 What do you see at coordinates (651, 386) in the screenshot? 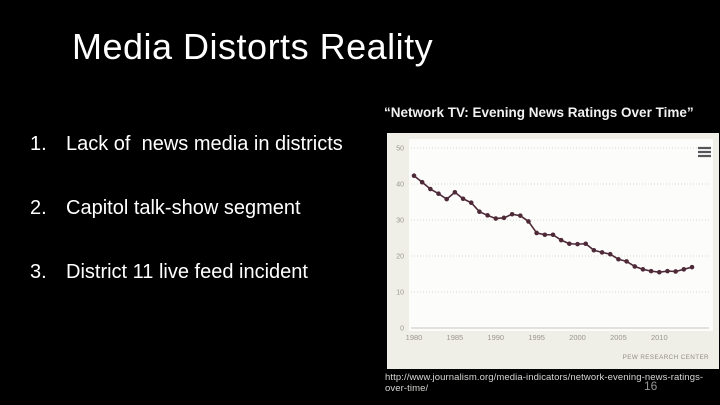
I see `page-number: 16` at bounding box center [651, 386].